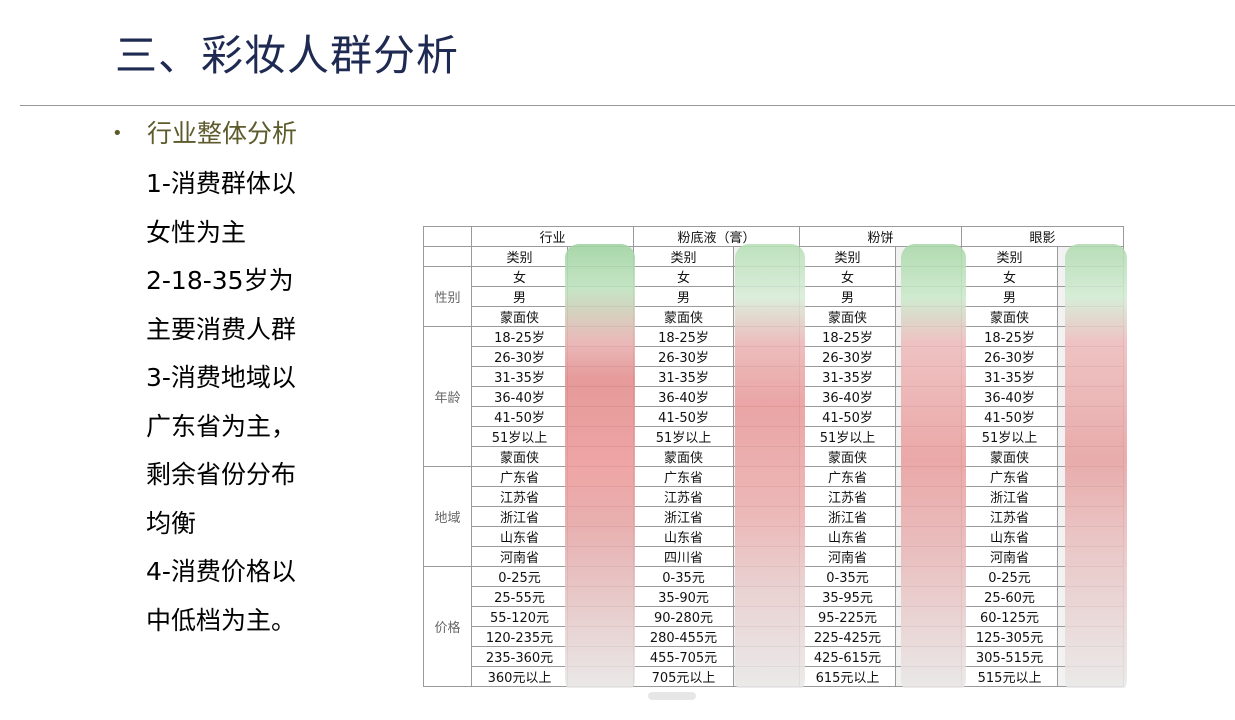  What do you see at coordinates (221, 620) in the screenshot?
I see `analysis-line: 中低档为主。` at bounding box center [221, 620].